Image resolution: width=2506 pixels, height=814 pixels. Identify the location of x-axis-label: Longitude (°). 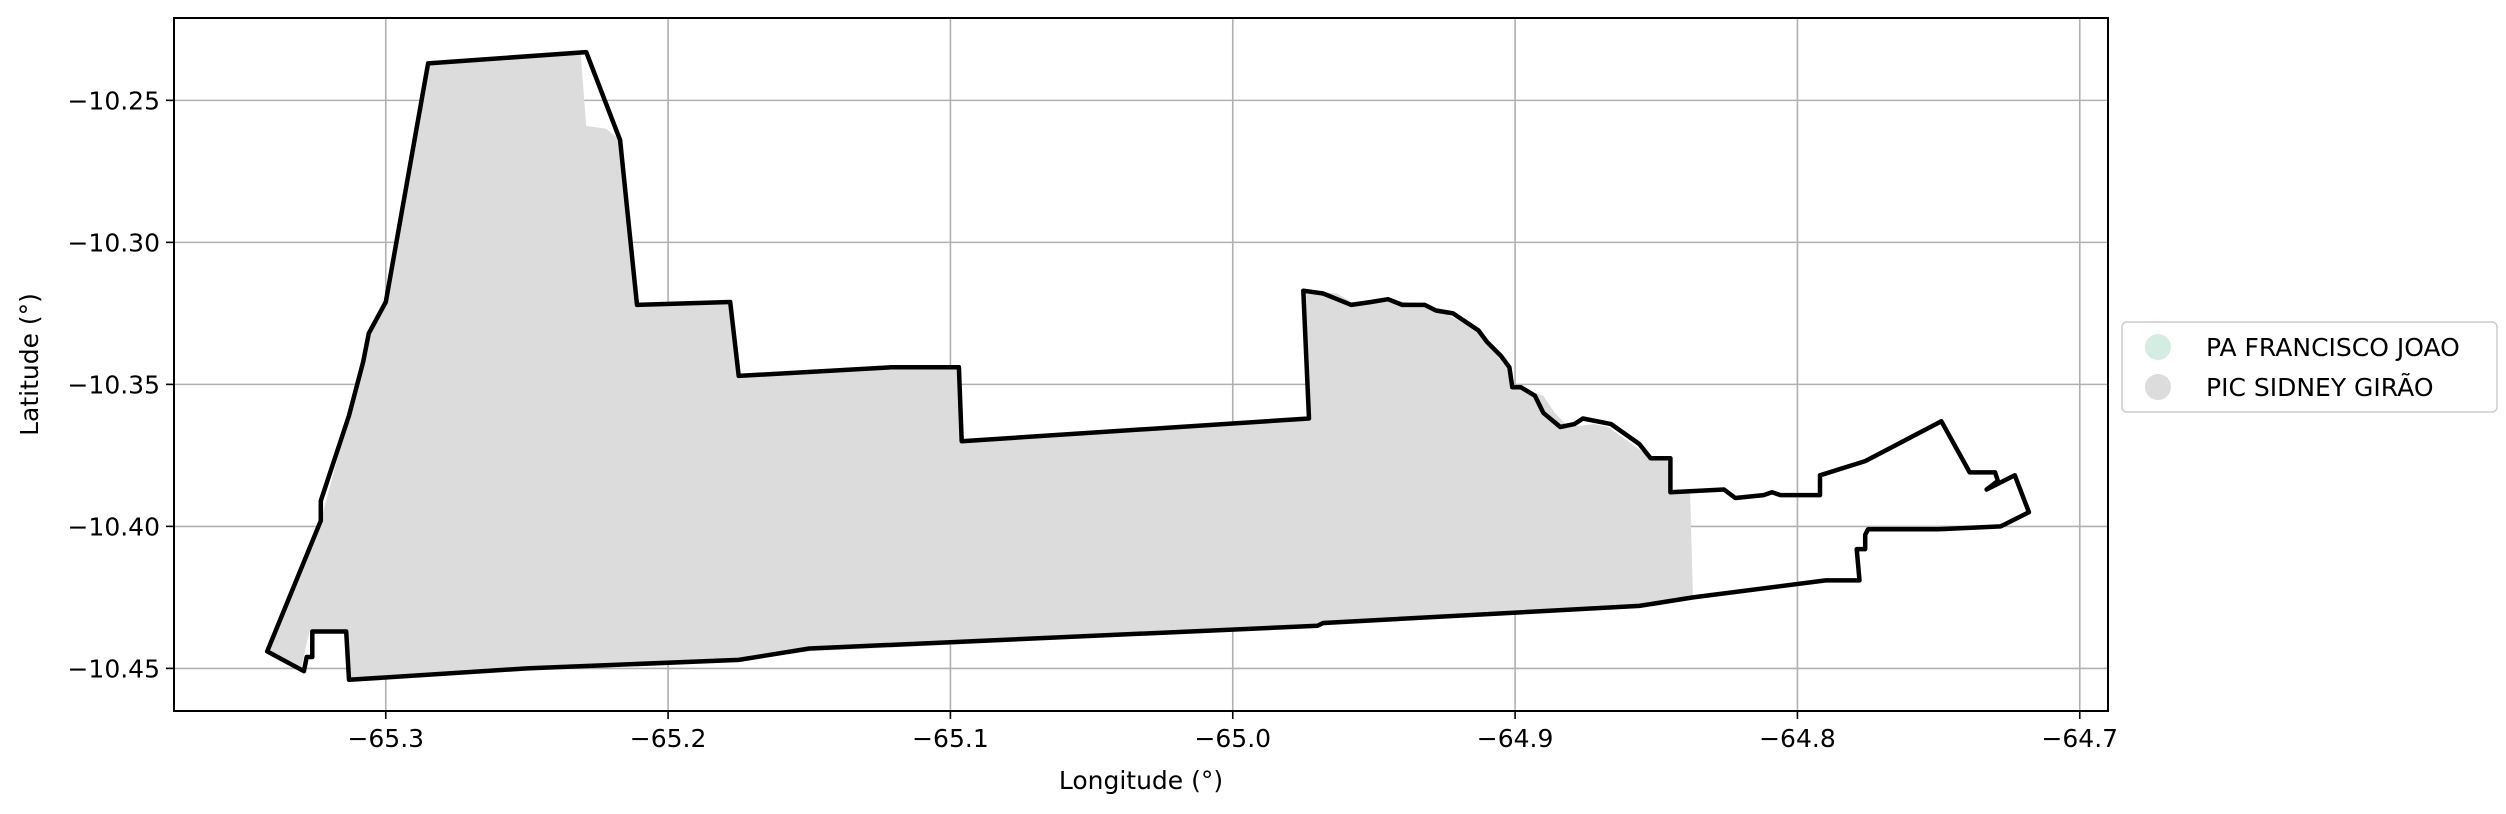
(1141, 780).